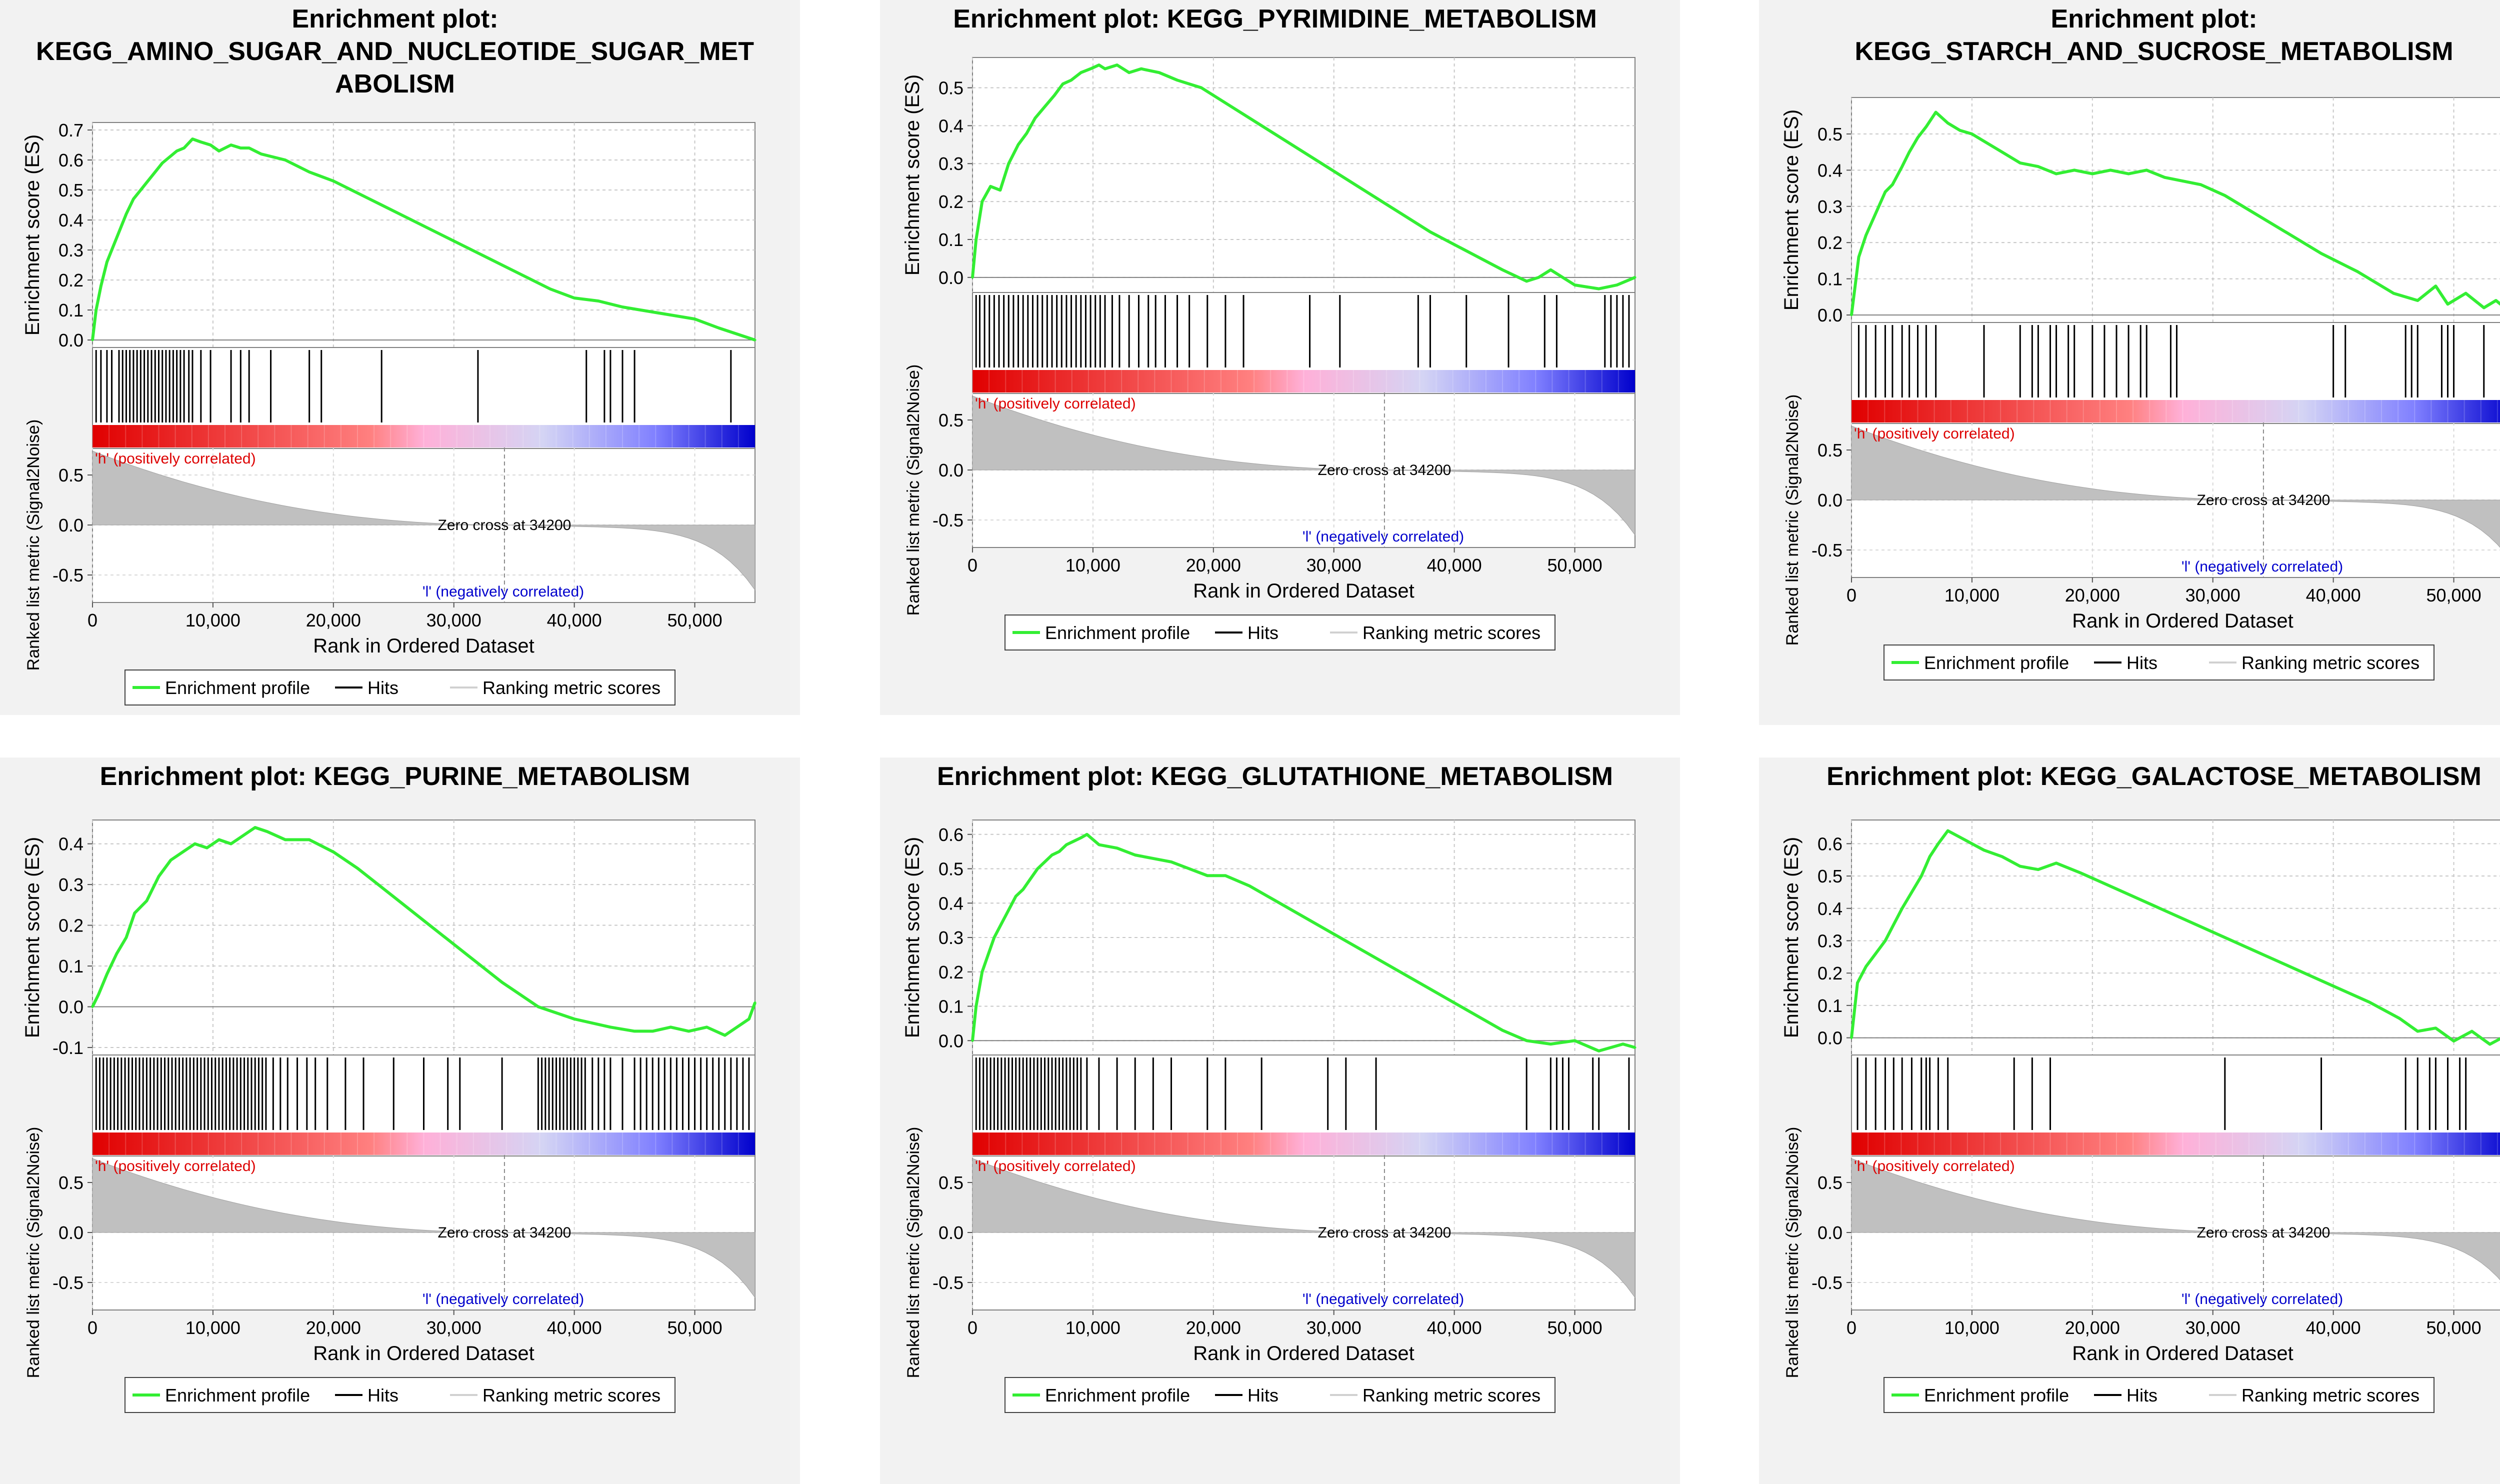  Describe the element at coordinates (973, 1328) in the screenshot. I see `x-tick-label: 0` at that location.